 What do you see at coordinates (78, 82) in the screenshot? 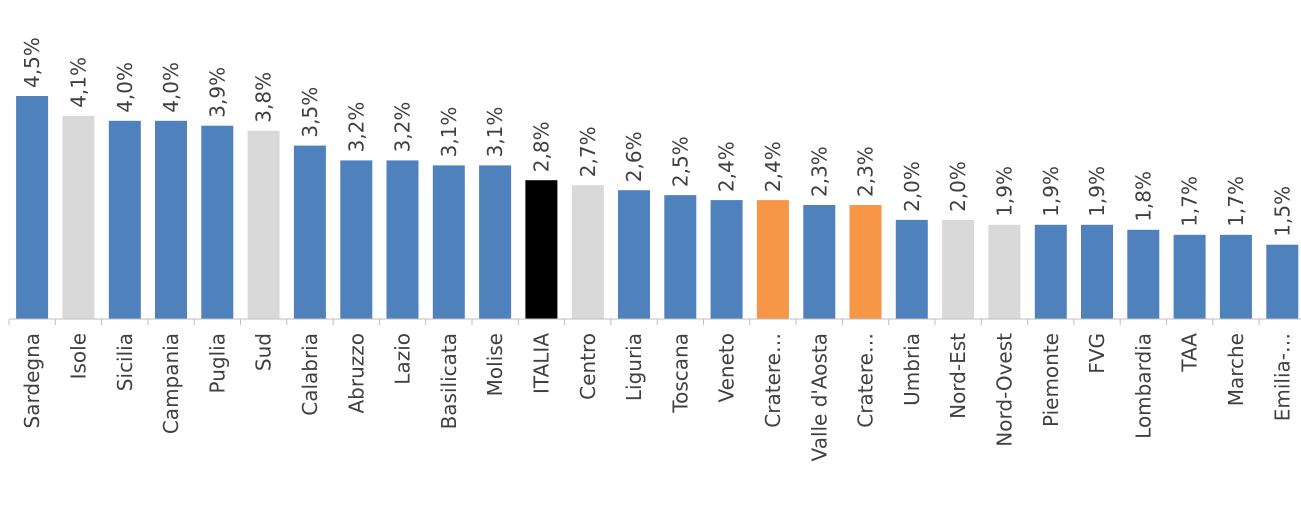
I see `value-label: 4,1%` at bounding box center [78, 82].